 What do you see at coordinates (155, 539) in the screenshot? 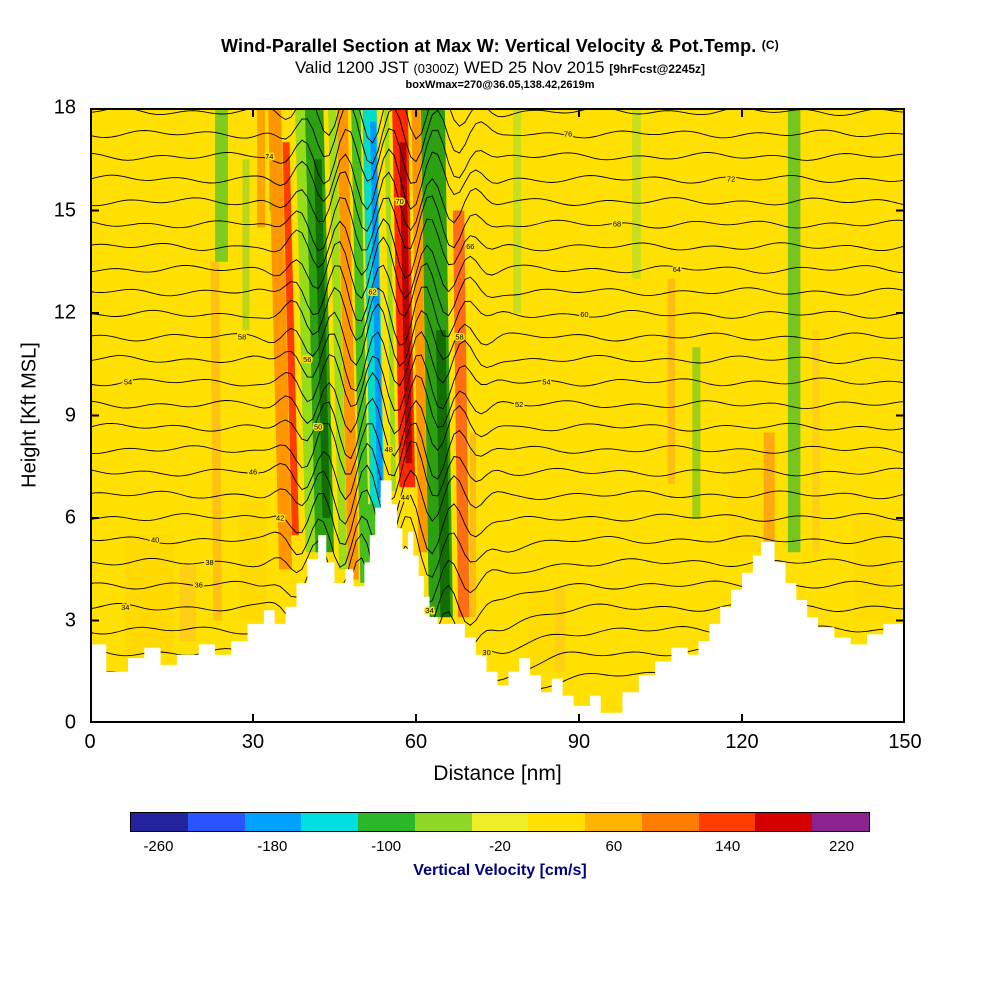
I see `svg-text: 40` at bounding box center [155, 539].